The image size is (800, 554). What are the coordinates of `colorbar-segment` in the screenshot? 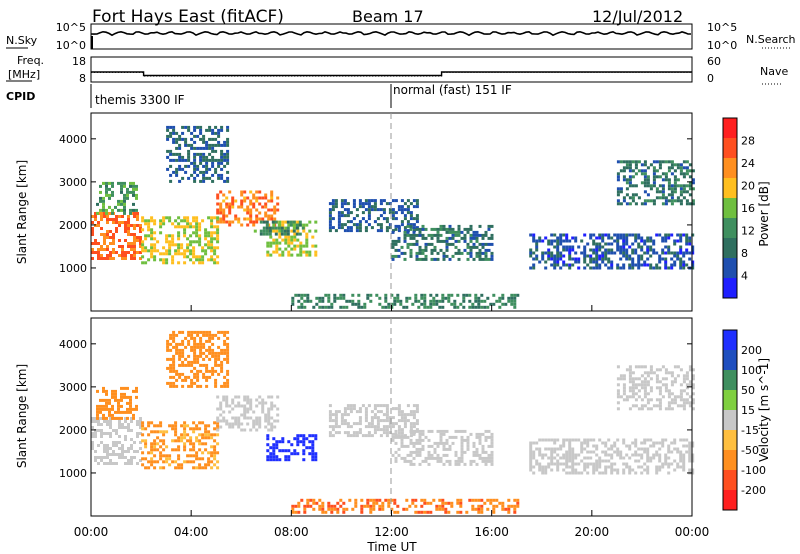 It's located at (730, 268).